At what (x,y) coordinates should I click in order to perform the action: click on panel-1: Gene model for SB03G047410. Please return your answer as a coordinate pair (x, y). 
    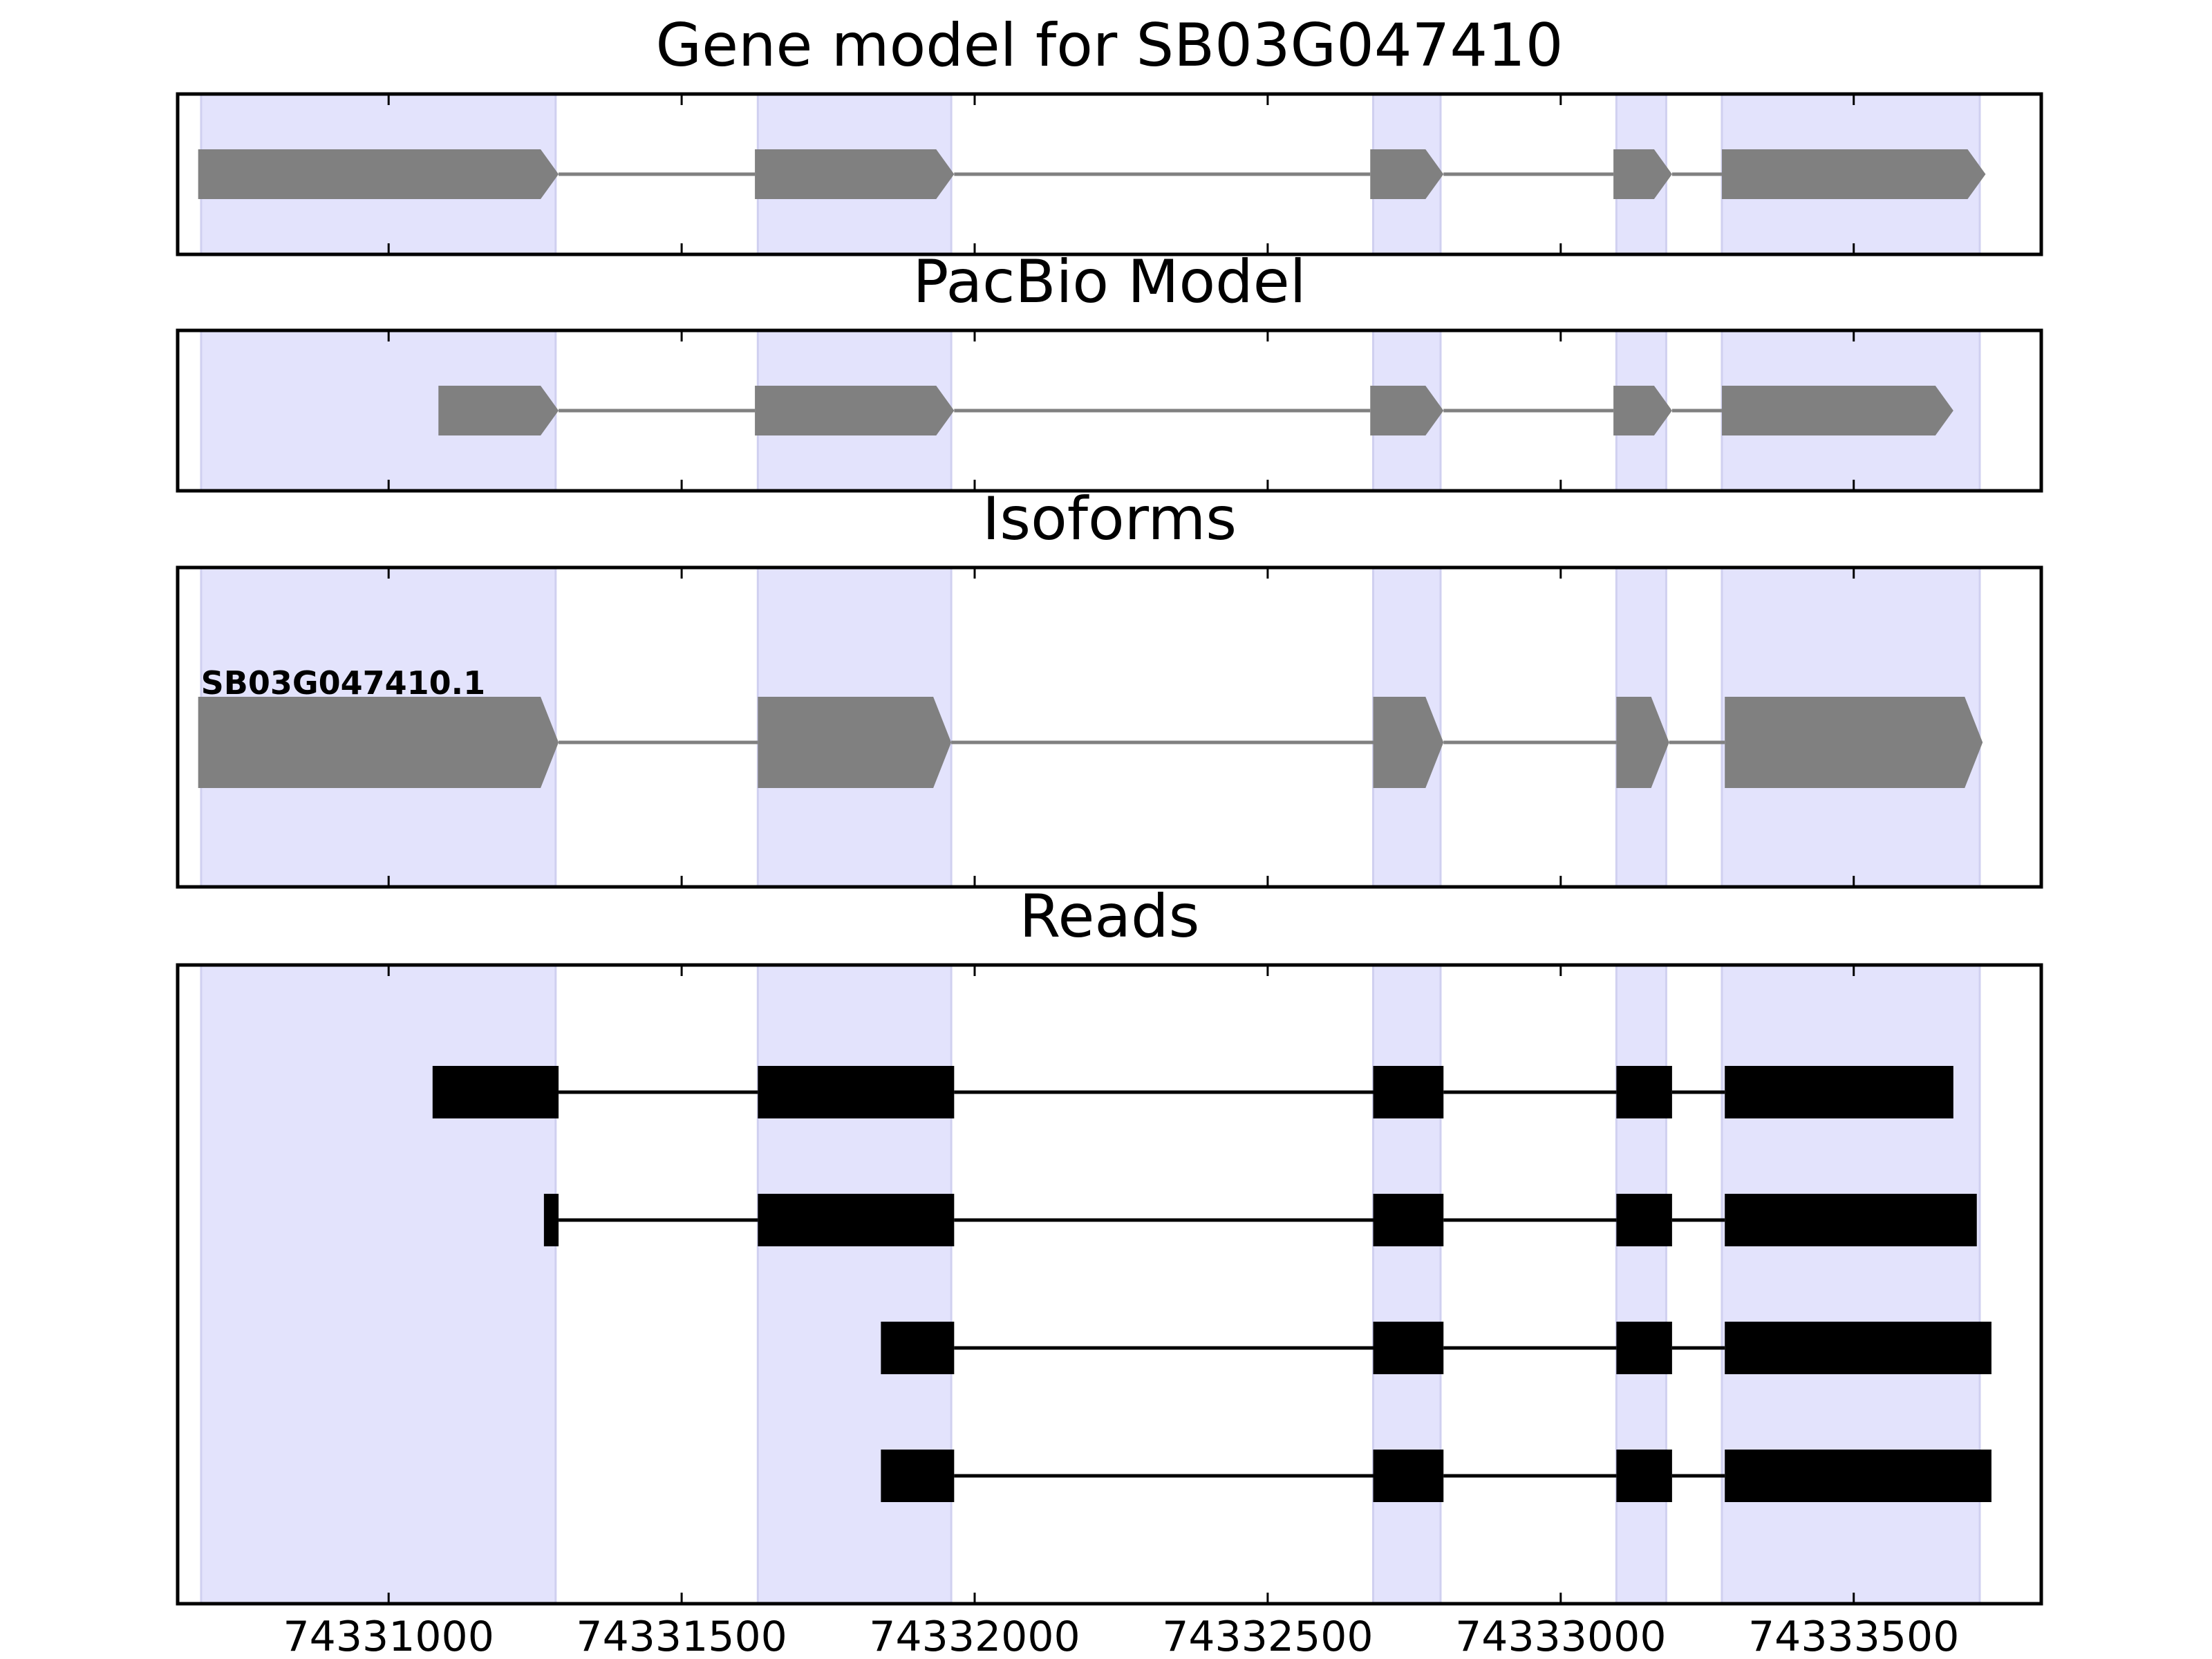
    Looking at the image, I should click on (1110, 133).